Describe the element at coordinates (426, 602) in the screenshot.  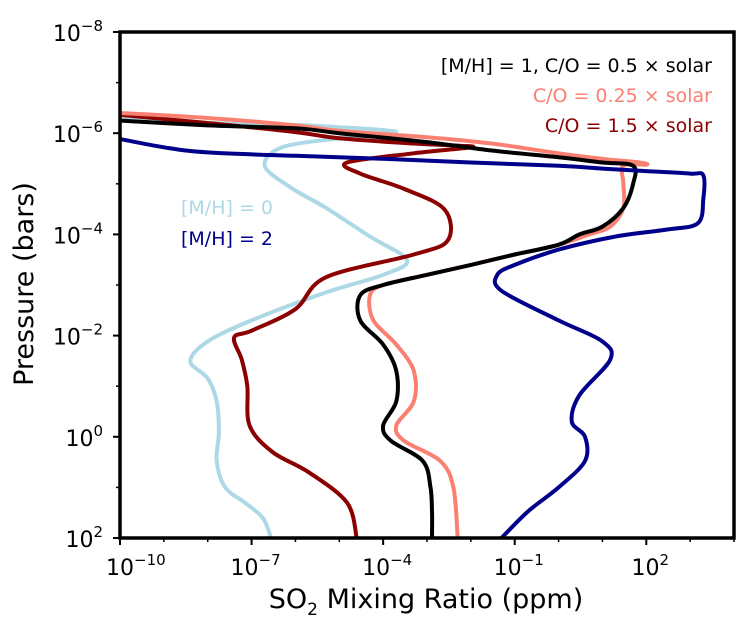
I see `x-axis-label: SO2 Mixing Ratio (ppm)` at that location.